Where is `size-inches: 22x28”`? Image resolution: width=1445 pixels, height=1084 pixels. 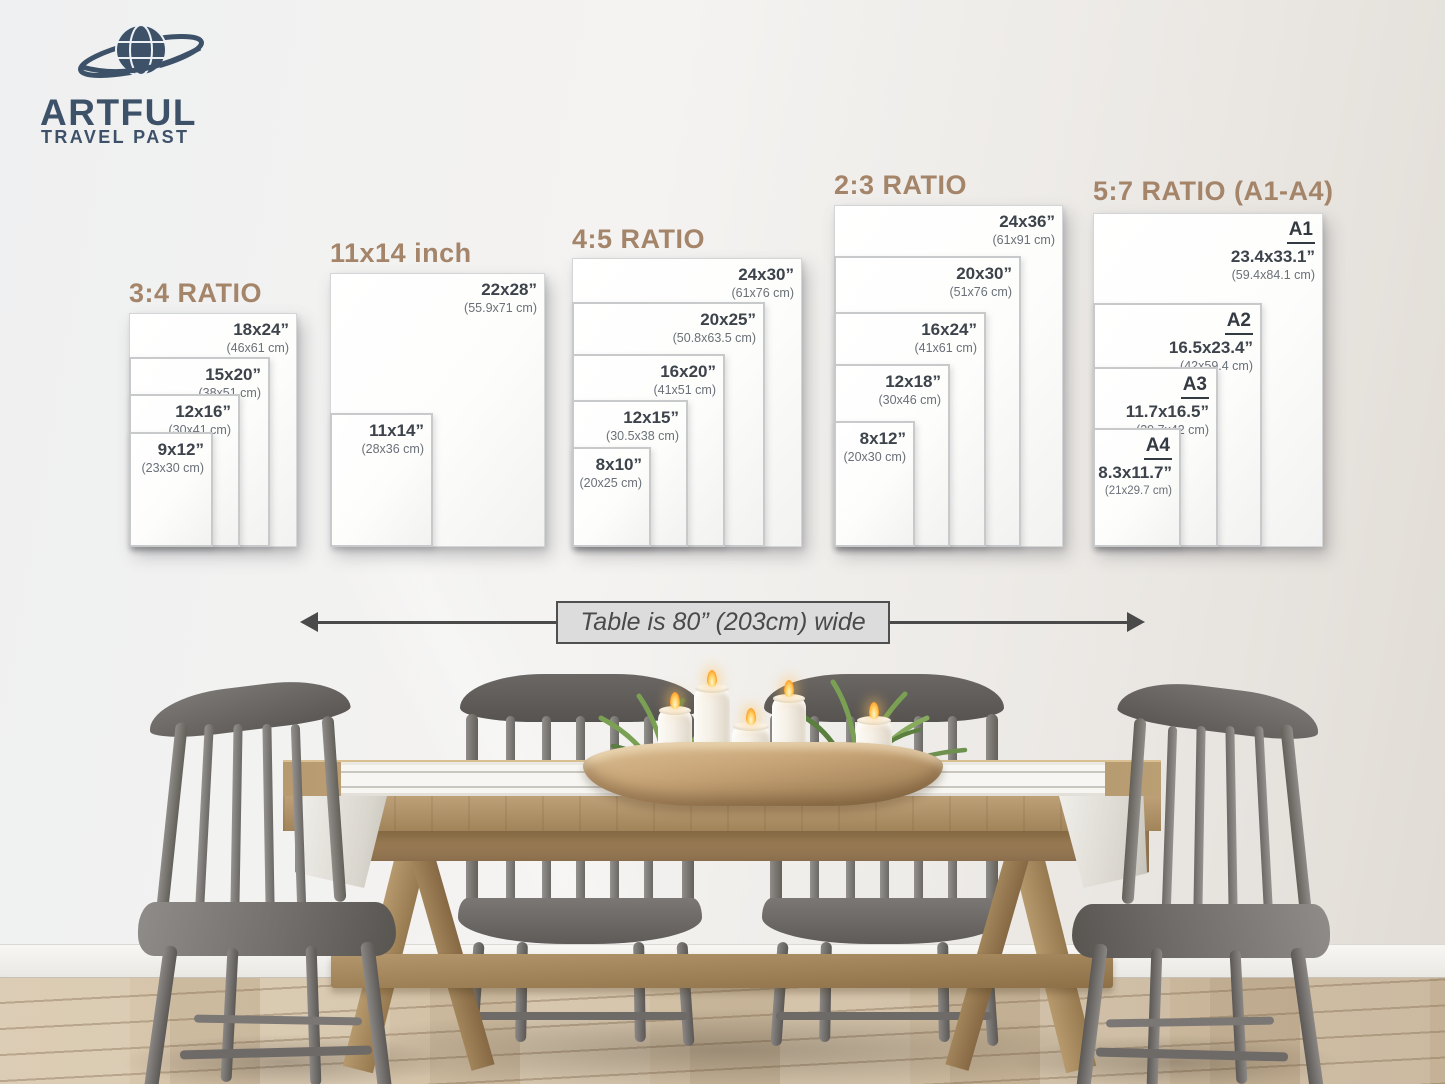
size-inches: 22x28” is located at coordinates (509, 289).